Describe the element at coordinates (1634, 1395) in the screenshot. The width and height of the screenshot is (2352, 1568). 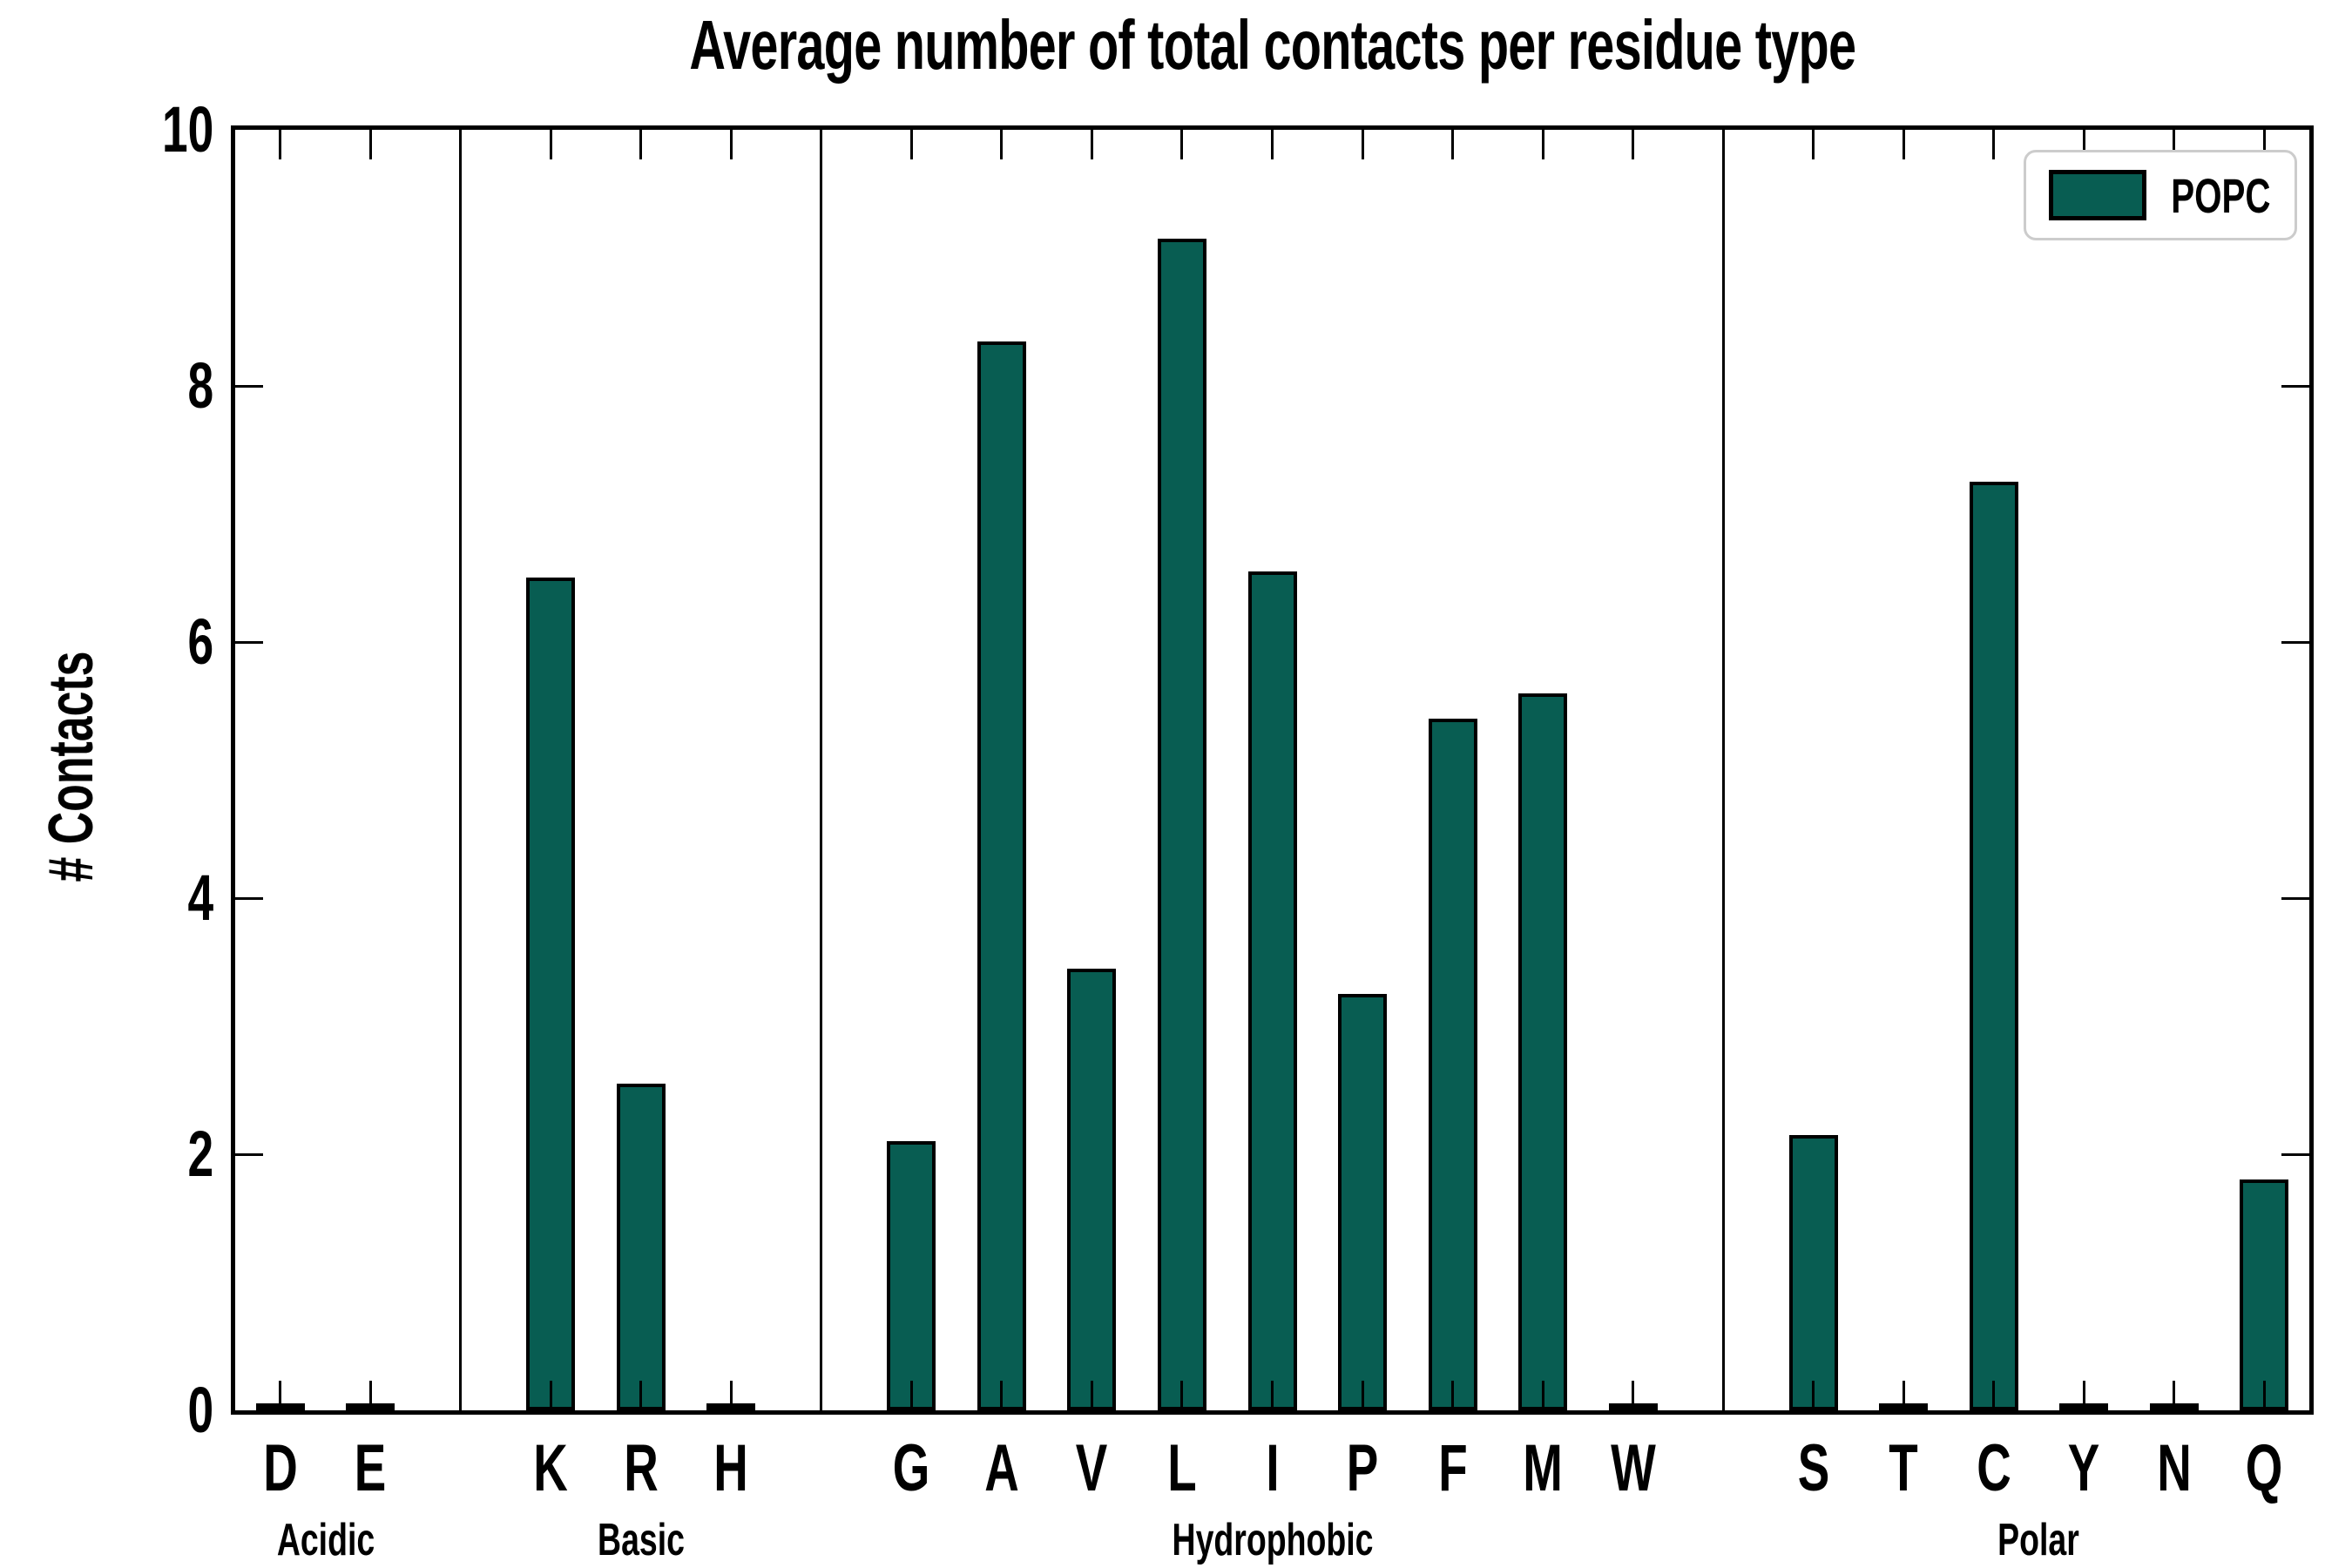
I see `x-tick-bottom-W` at that location.